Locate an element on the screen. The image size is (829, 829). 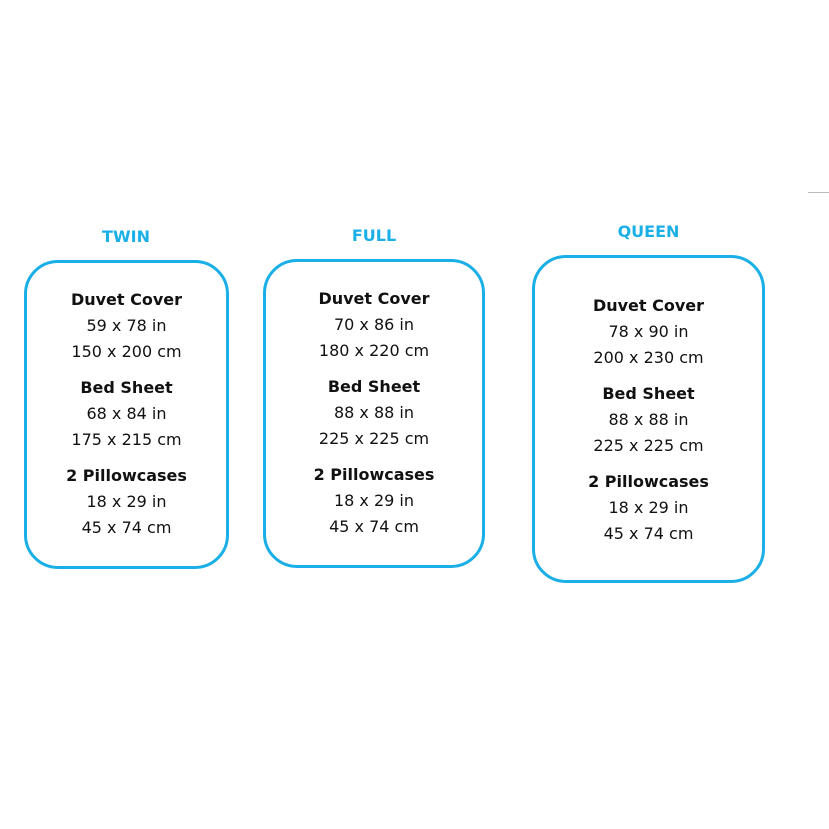
size-cm: 180 x 220 cm is located at coordinates (374, 350).